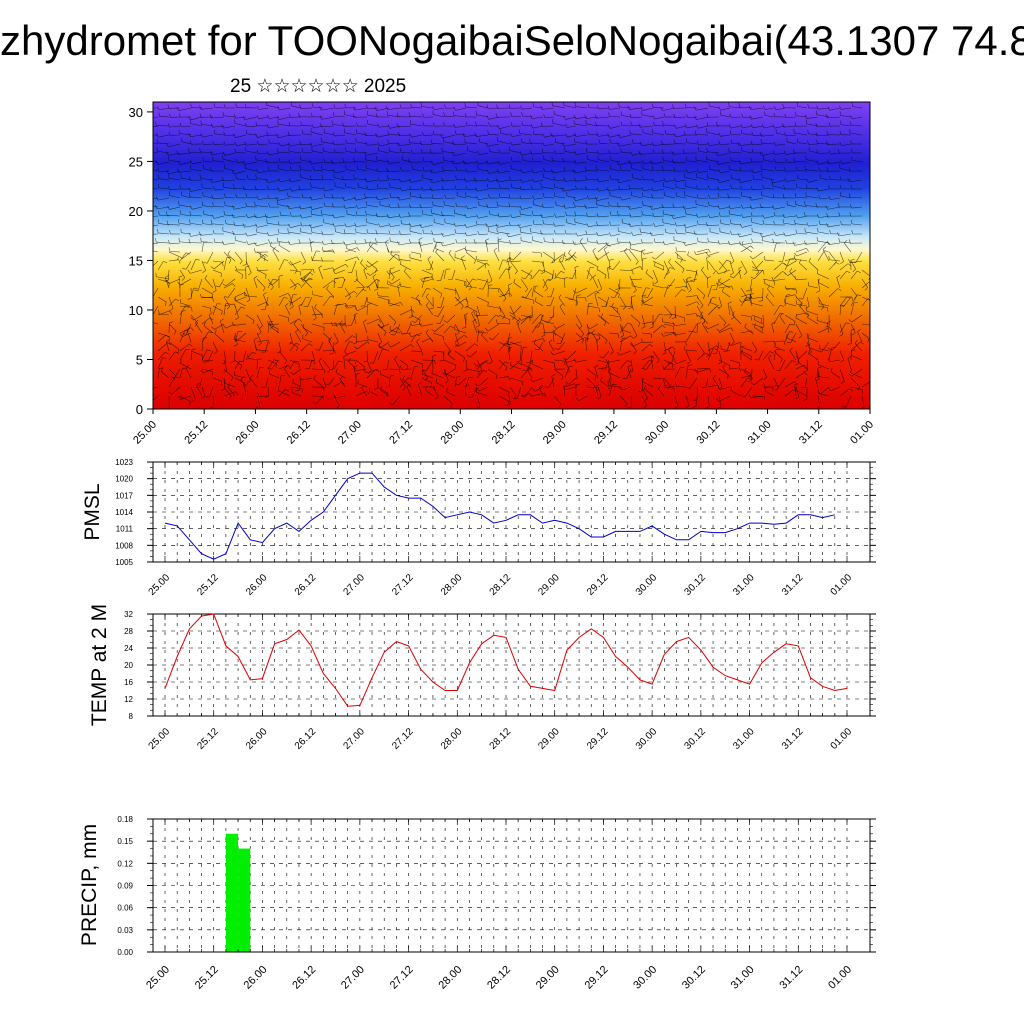  What do you see at coordinates (511, 512) in the screenshot?
I see `pmsl-frame` at bounding box center [511, 512].